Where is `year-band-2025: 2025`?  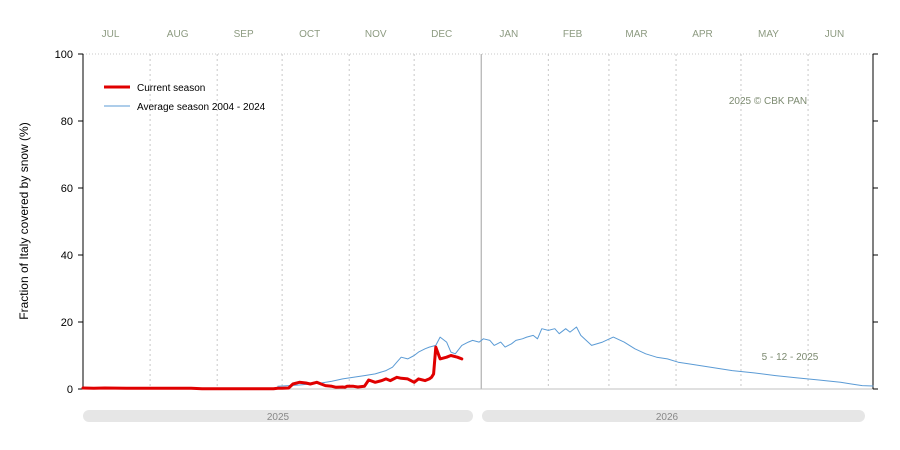 year-band-2025: 2025 is located at coordinates (278, 416).